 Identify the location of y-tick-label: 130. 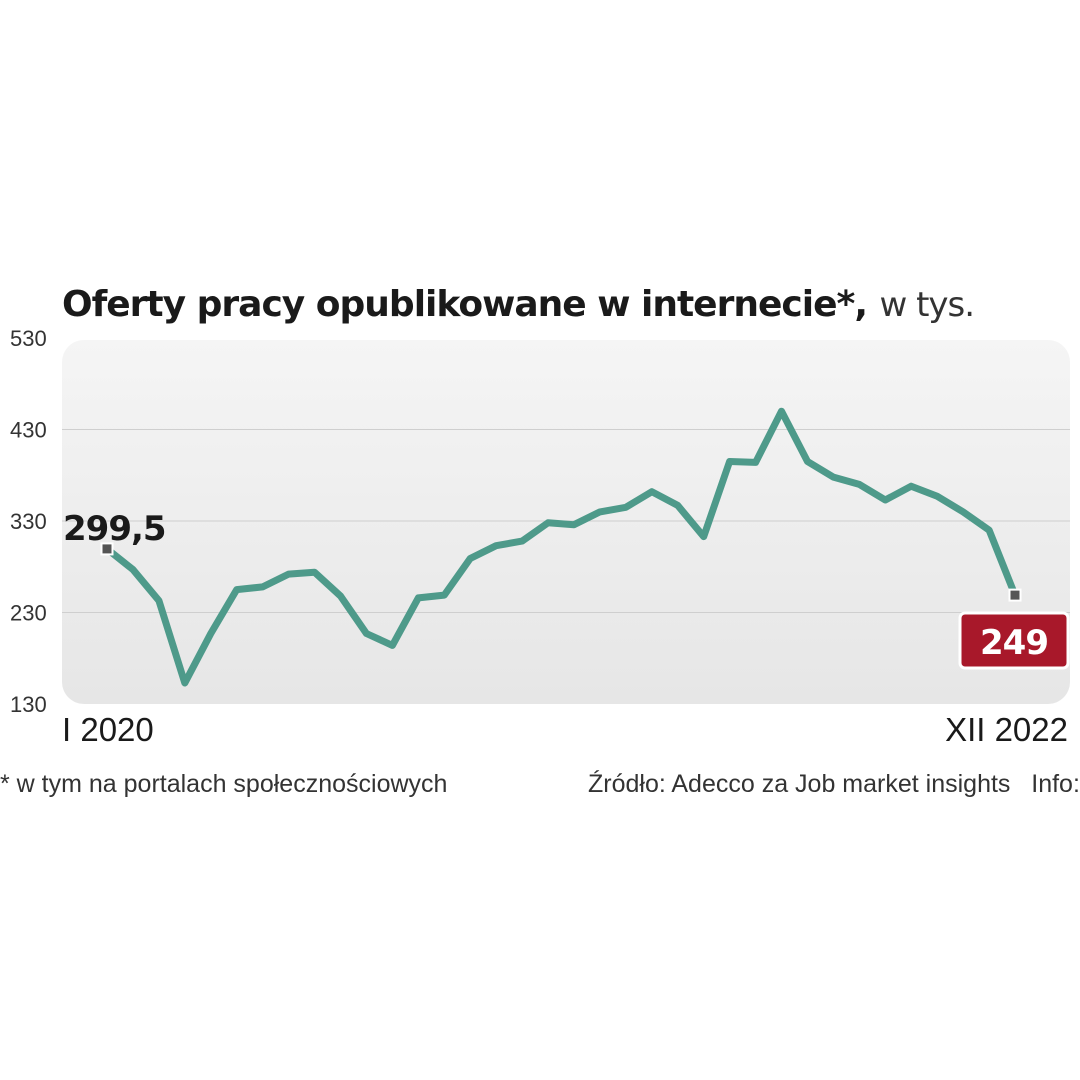
(28, 704).